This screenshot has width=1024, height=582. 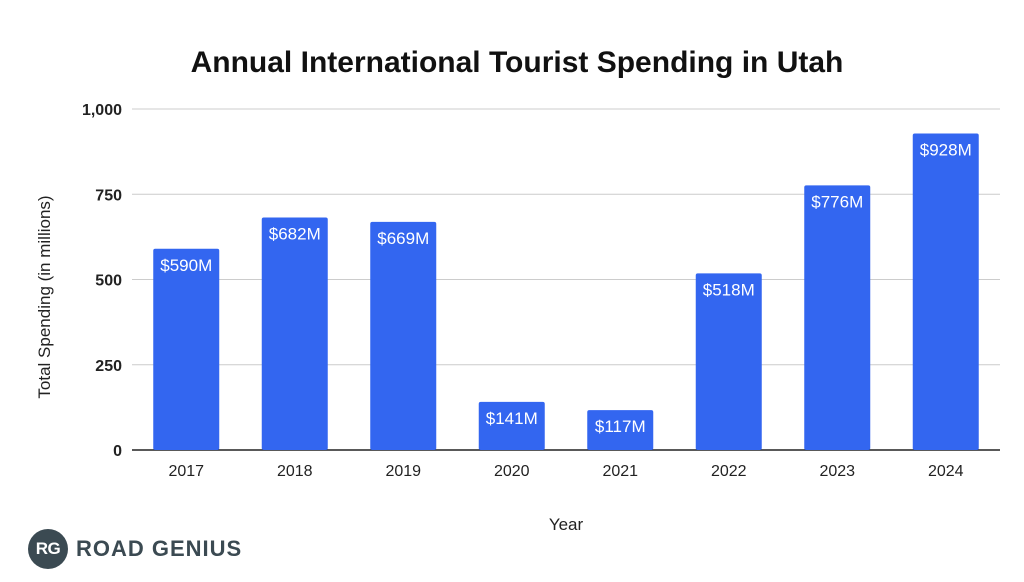 I want to click on bar-2018, so click(x=294, y=333).